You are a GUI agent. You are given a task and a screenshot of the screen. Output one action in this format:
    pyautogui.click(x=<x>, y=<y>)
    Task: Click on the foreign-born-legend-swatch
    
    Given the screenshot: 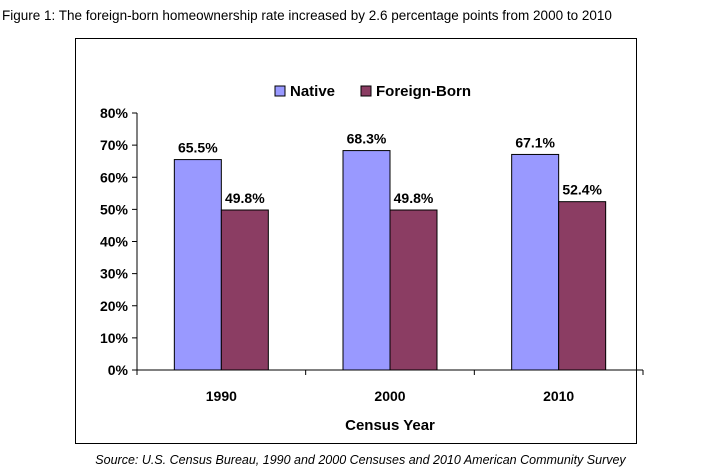 What is the action you would take?
    pyautogui.click(x=366, y=91)
    